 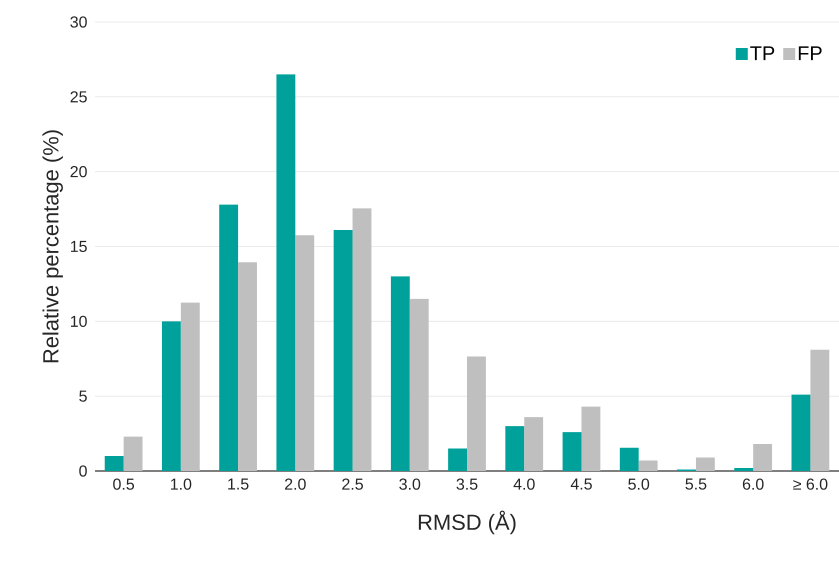 What do you see at coordinates (123, 484) in the screenshot?
I see `x-tick-label: 0.5` at bounding box center [123, 484].